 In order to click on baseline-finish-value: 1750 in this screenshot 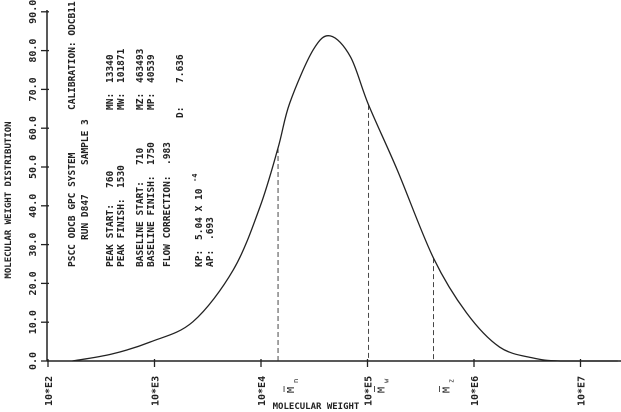, I will do `click(151, 153)`.